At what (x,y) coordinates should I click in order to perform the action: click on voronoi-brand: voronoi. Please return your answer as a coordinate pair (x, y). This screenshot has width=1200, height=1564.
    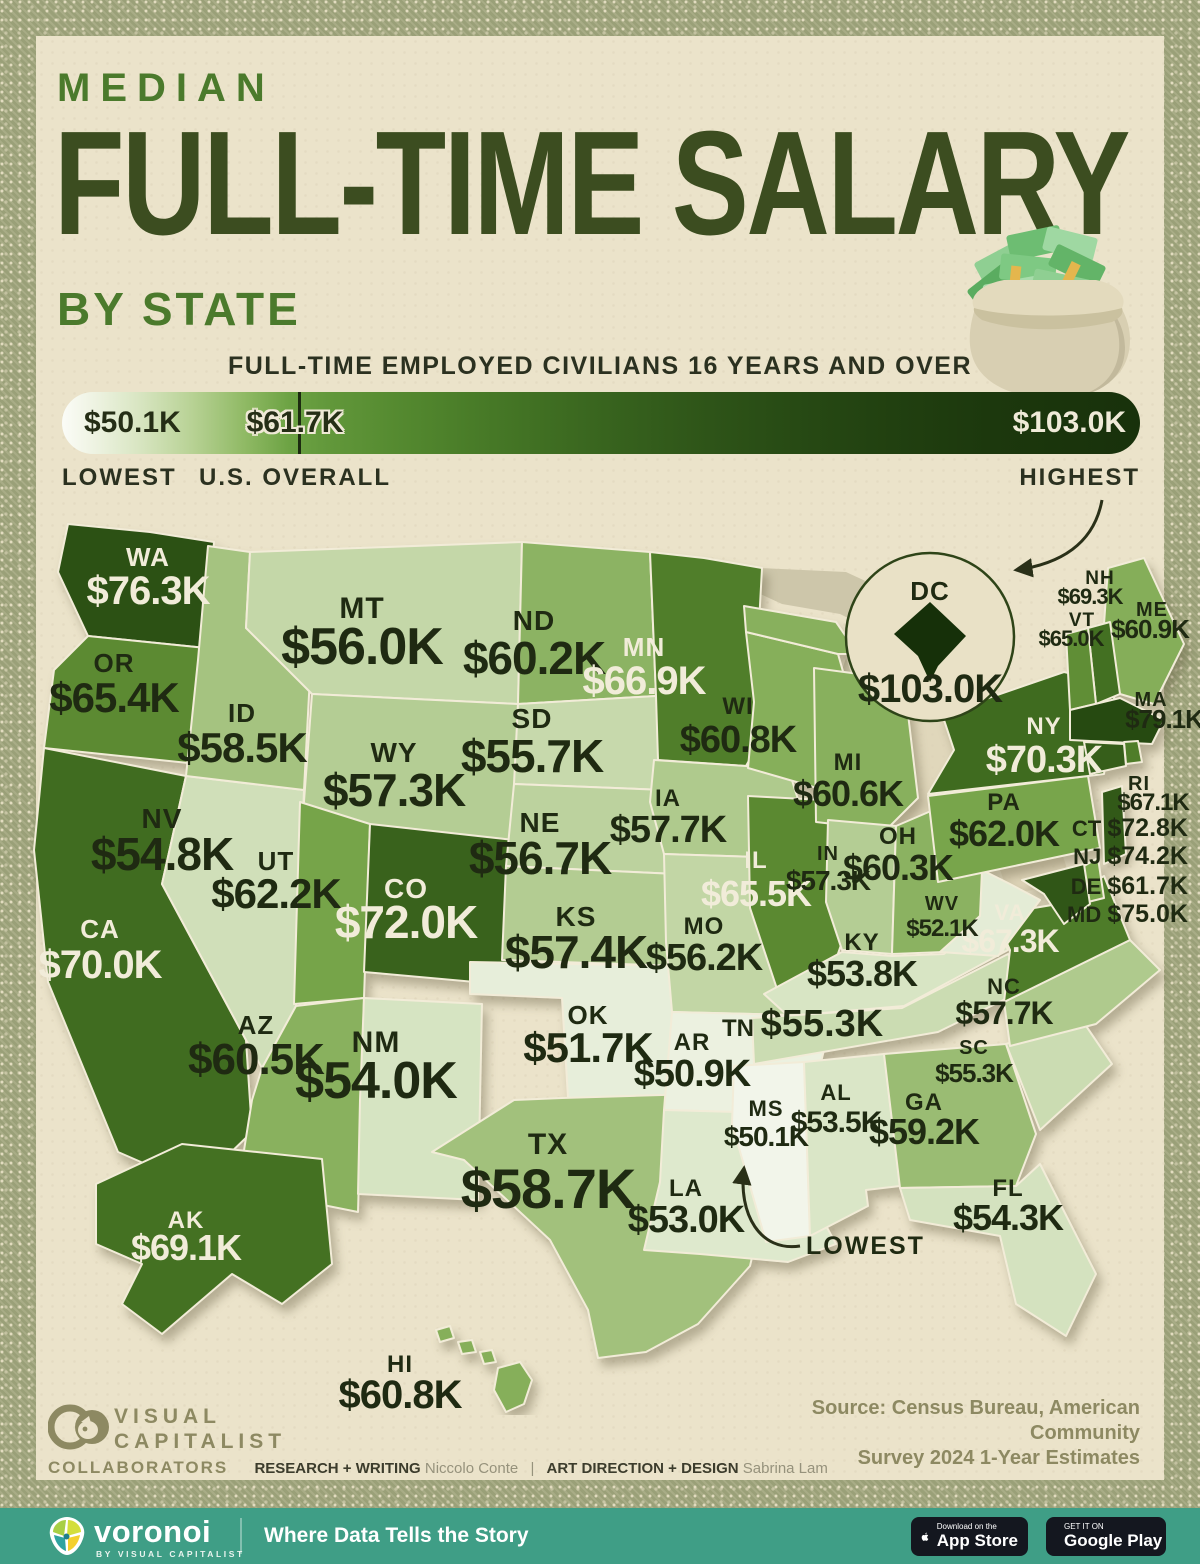
    Looking at the image, I should click on (153, 1531).